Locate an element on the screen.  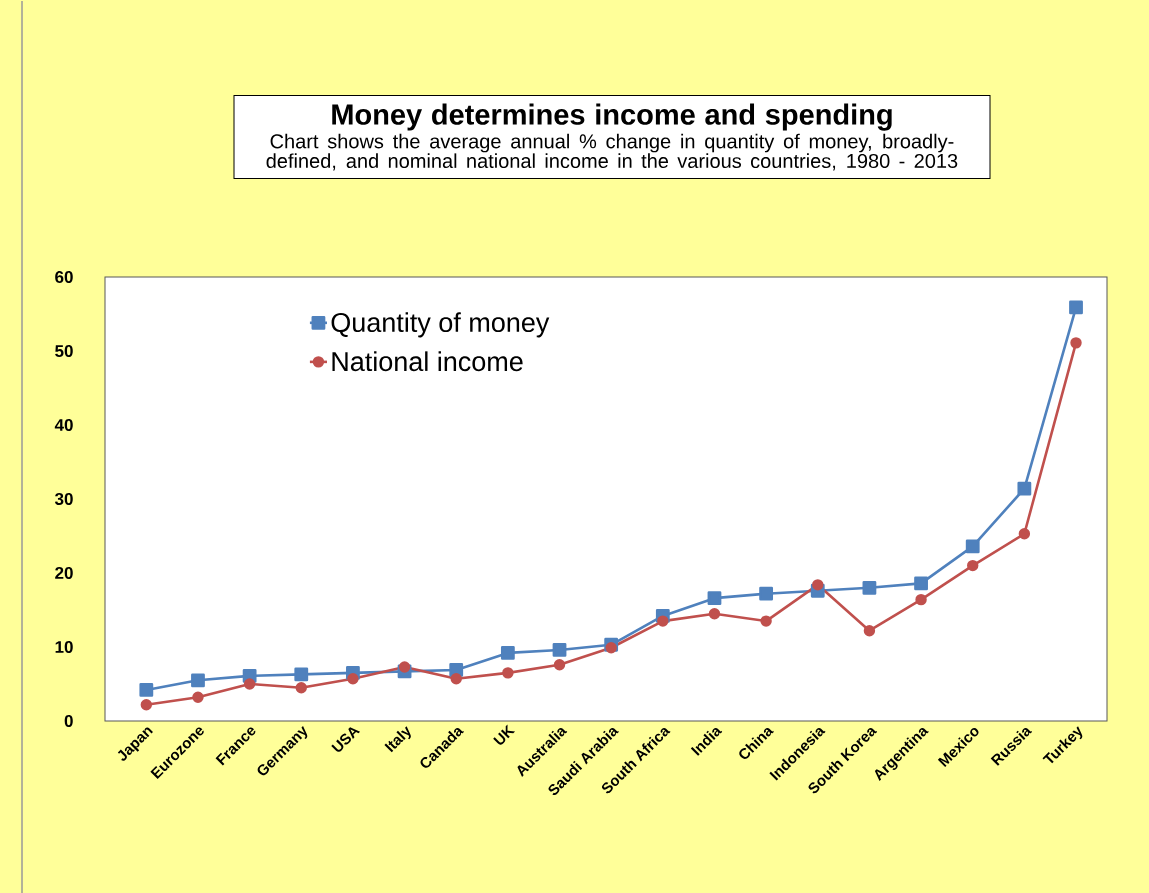
y-tick-label: 10 is located at coordinates (64, 647).